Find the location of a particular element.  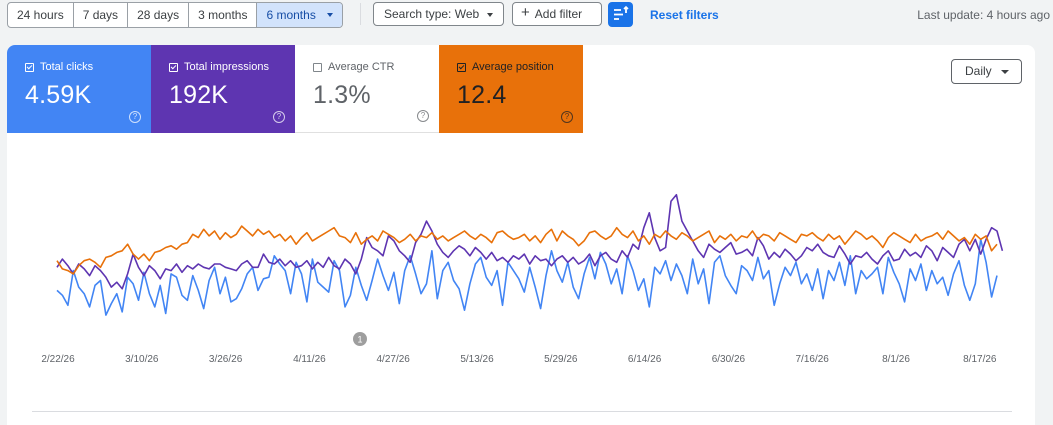

metric-label-row: Total clicks is located at coordinates (88, 67).